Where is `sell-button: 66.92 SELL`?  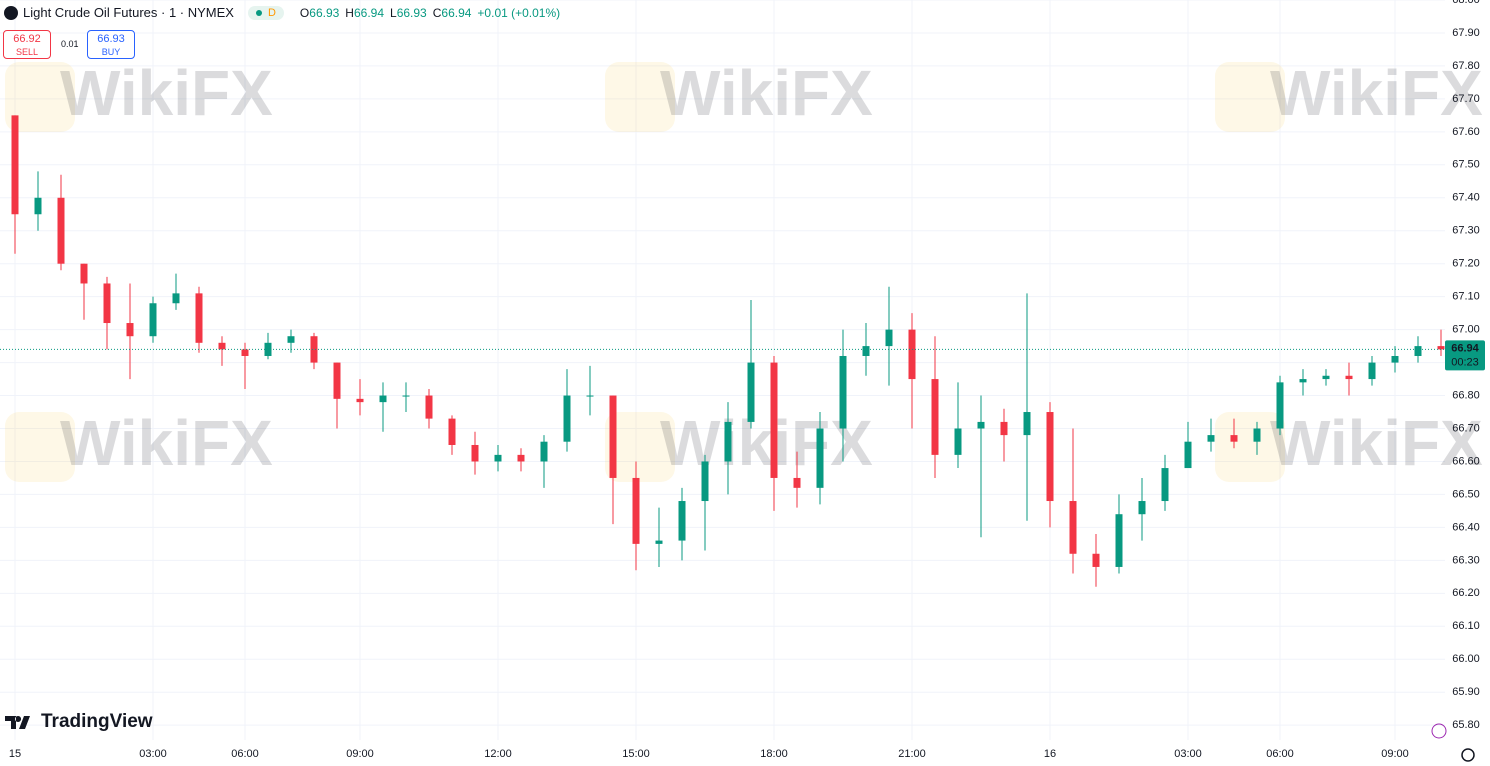
sell-button: 66.92 SELL is located at coordinates (27, 44).